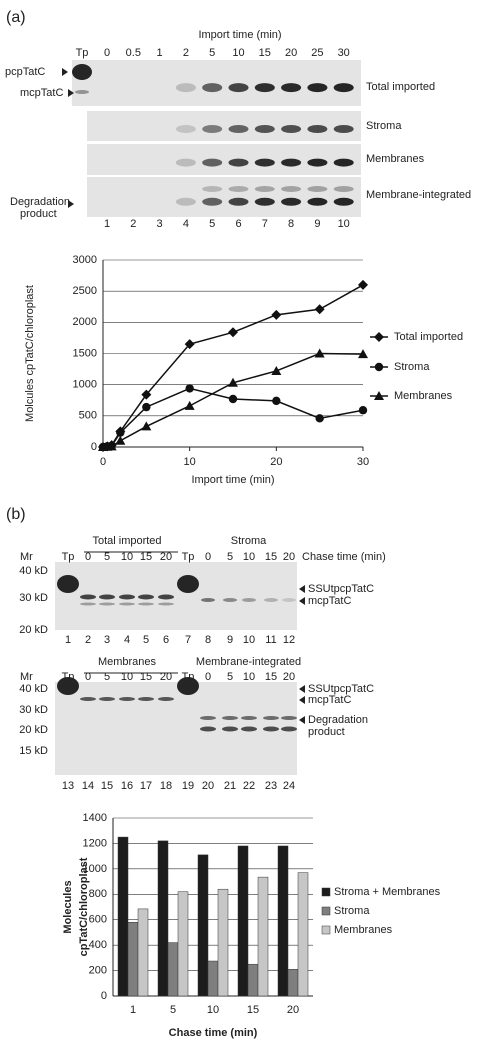 Image resolution: width=498 pixels, height=1044 pixels. I want to click on legend-label: Membranes, so click(423, 396).